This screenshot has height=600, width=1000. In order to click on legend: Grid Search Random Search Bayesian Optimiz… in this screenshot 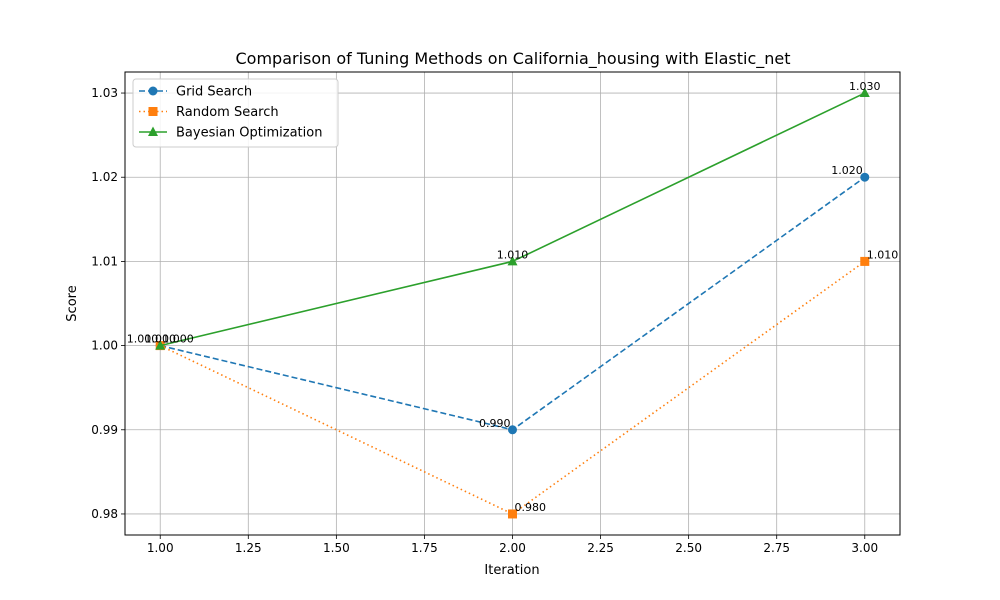, I will do `click(235, 113)`.